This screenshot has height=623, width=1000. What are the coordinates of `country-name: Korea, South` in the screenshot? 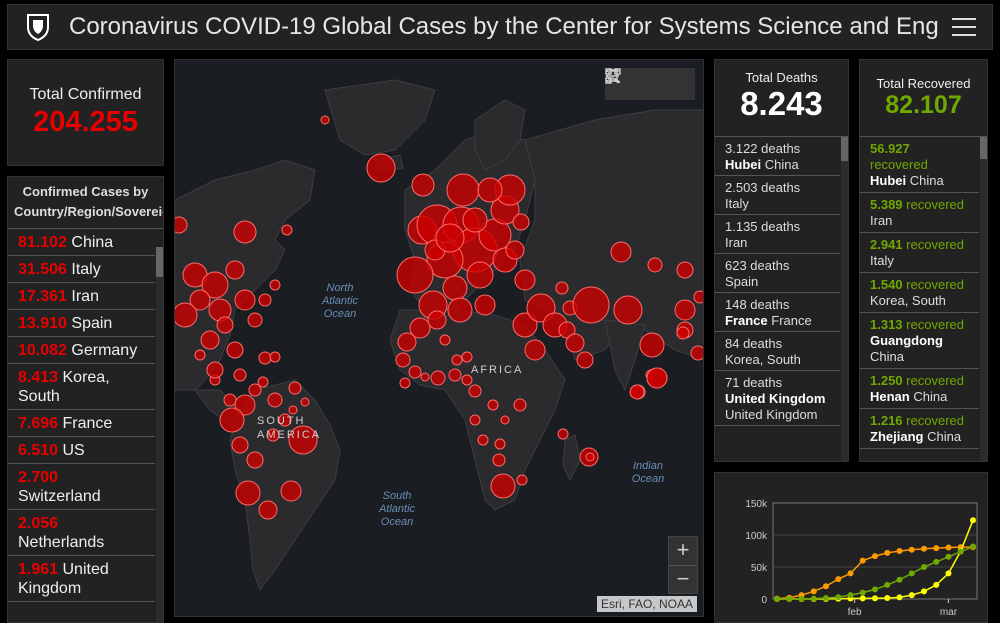 It's located at (64, 387).